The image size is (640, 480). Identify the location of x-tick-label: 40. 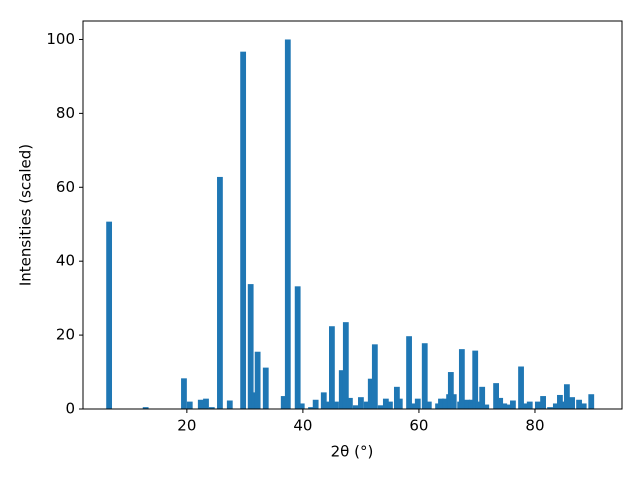
(302, 426).